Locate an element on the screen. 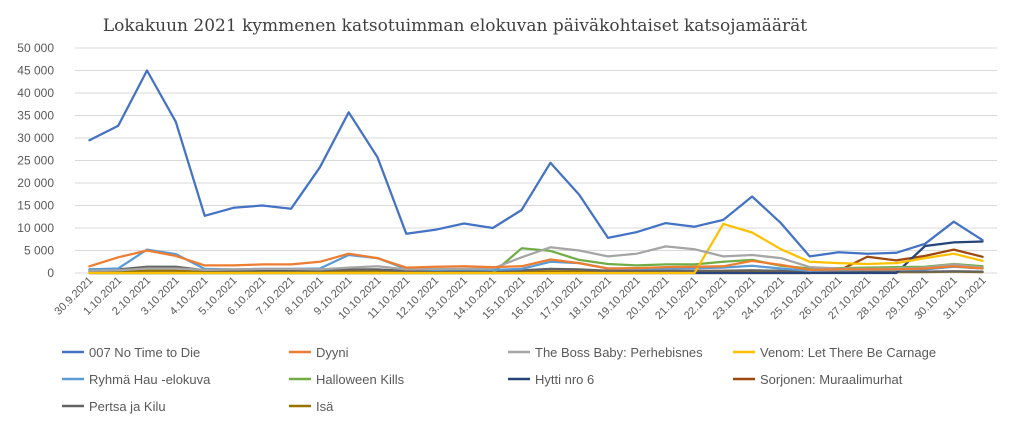 The image size is (1012, 427). legend-label: Ryhmä Hau -elokuva is located at coordinates (150, 379).